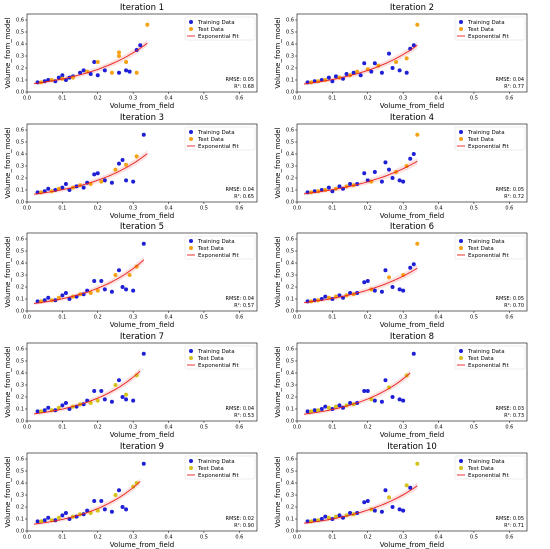  What do you see at coordinates (403, 99) in the screenshot?
I see `x-tick-label: 0.3` at bounding box center [403, 99].